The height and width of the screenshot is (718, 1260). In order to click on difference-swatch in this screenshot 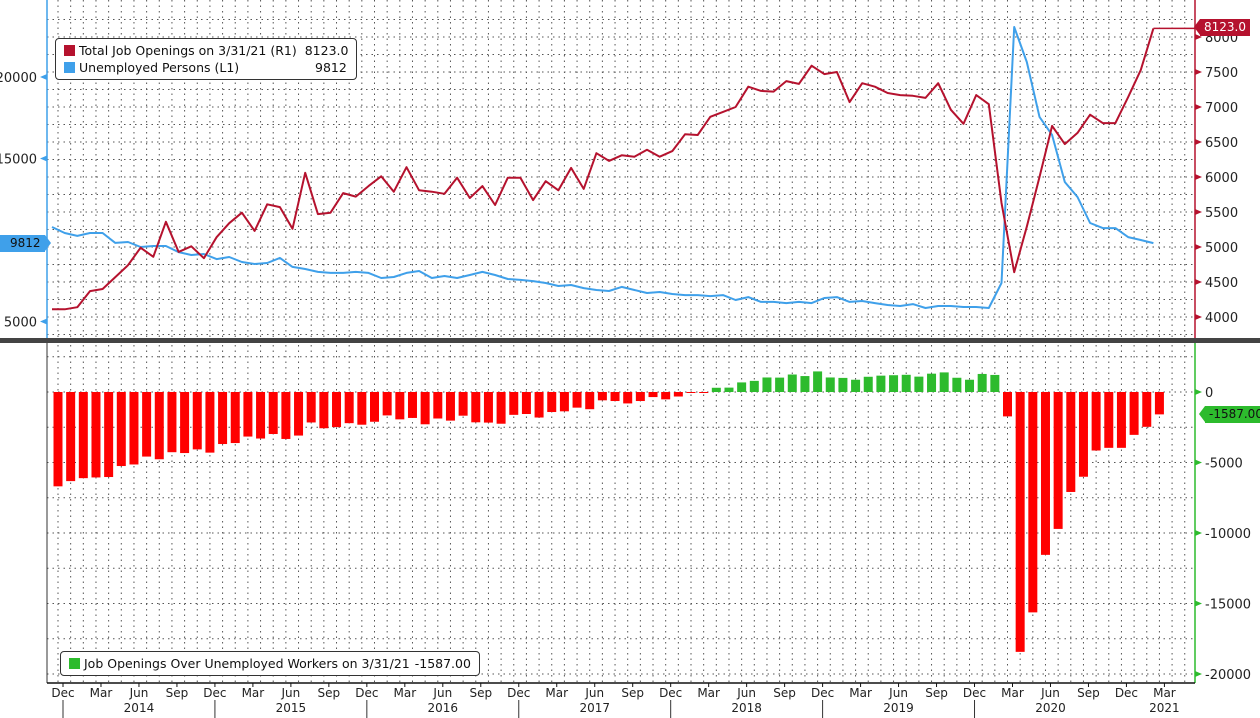, I will do `click(74, 663)`.